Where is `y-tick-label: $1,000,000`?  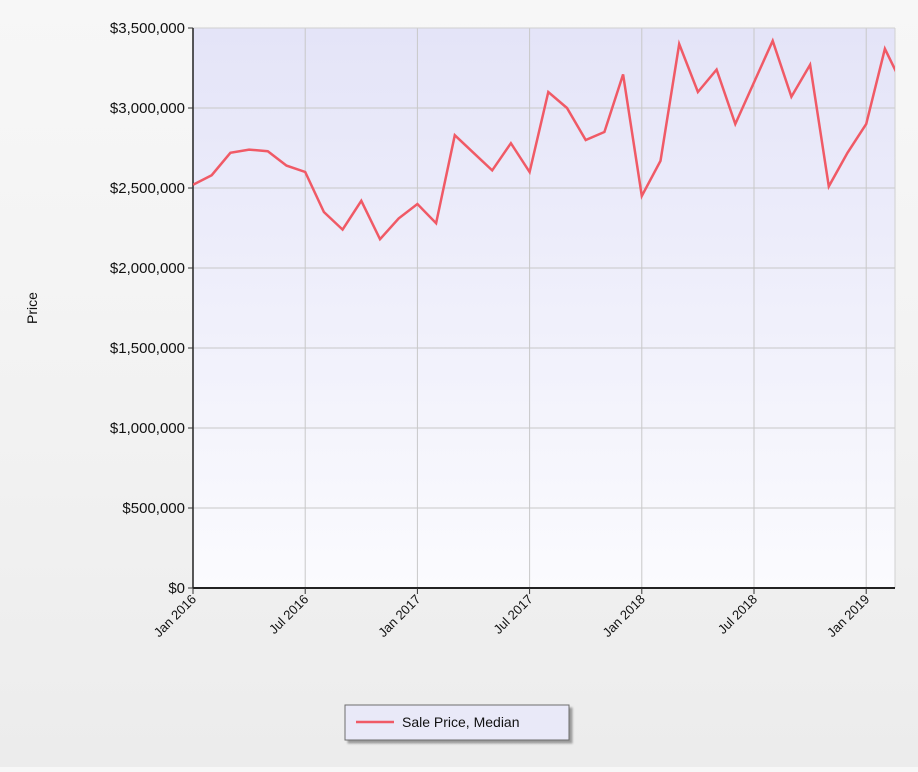
y-tick-label: $1,000,000 is located at coordinates (147, 428).